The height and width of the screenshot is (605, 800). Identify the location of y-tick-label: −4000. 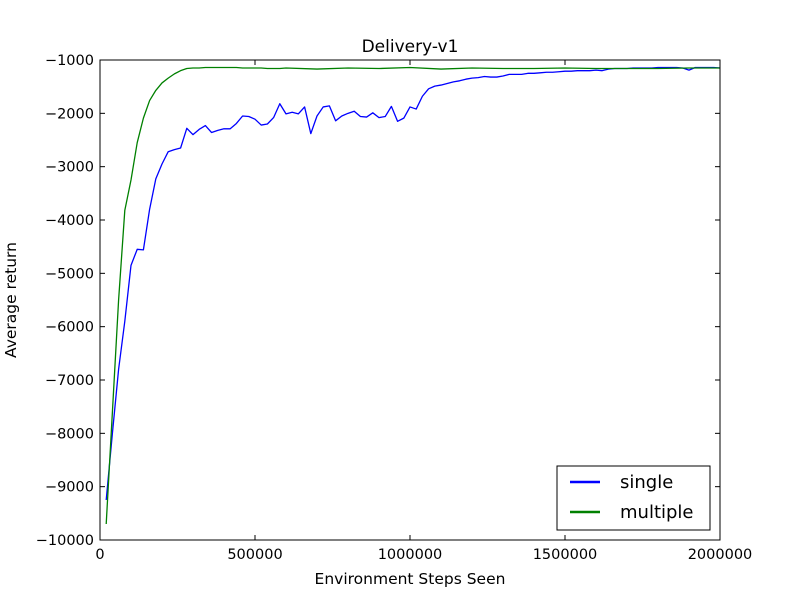
(69, 221).